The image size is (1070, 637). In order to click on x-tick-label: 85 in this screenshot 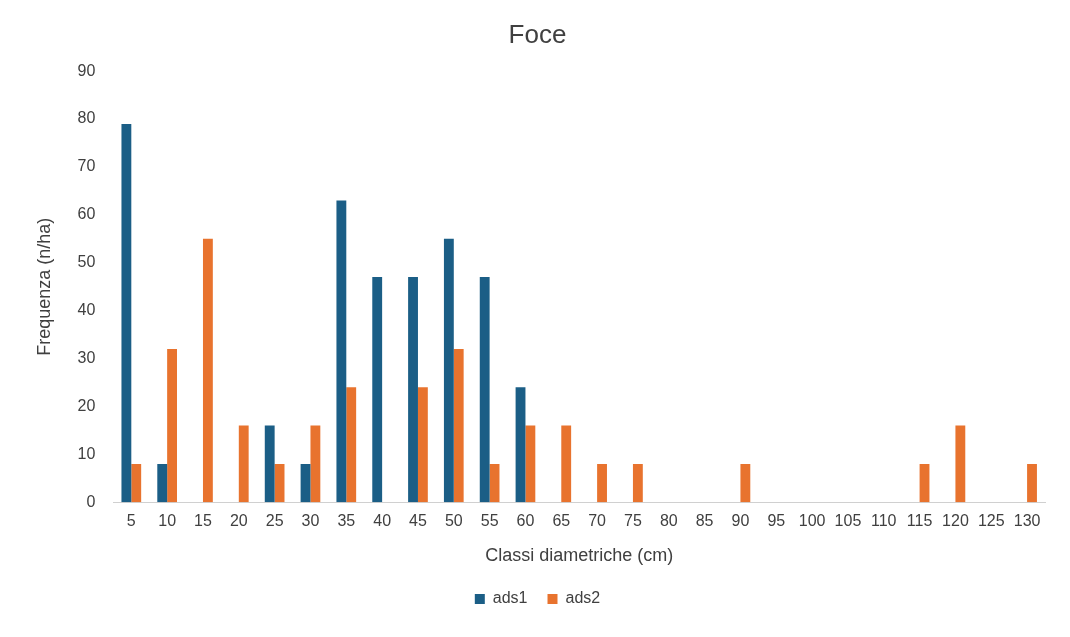, I will do `click(704, 521)`.